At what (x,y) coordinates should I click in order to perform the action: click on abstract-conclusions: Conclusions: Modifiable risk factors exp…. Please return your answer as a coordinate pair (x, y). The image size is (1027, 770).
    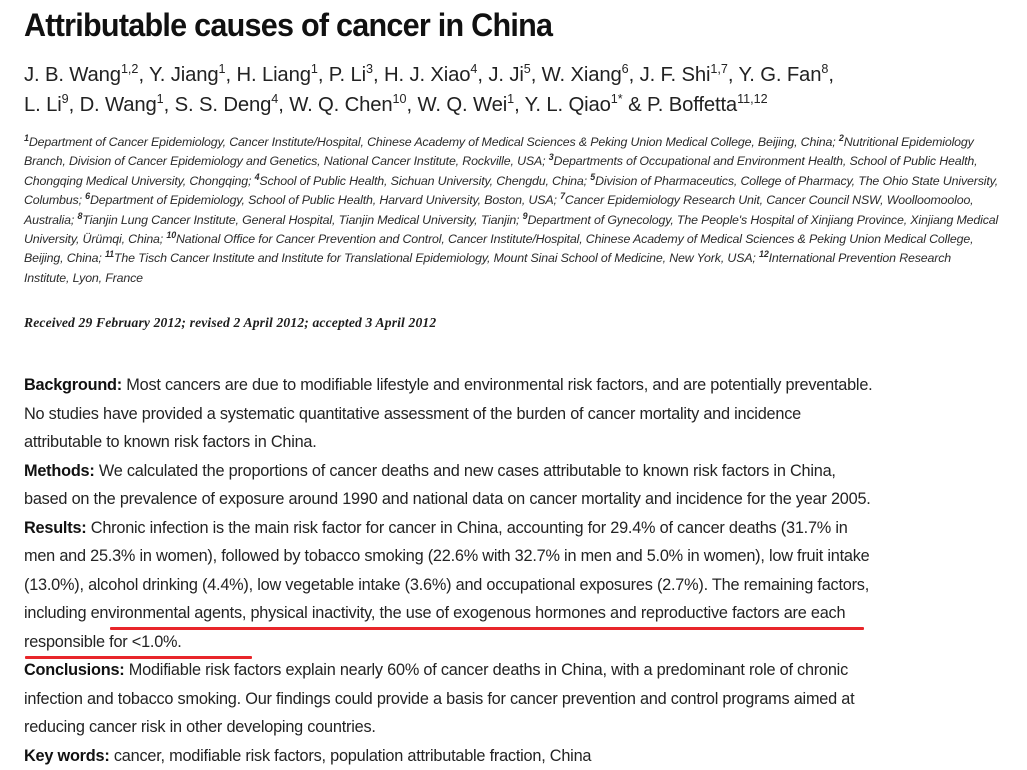
    Looking at the image, I should click on (451, 699).